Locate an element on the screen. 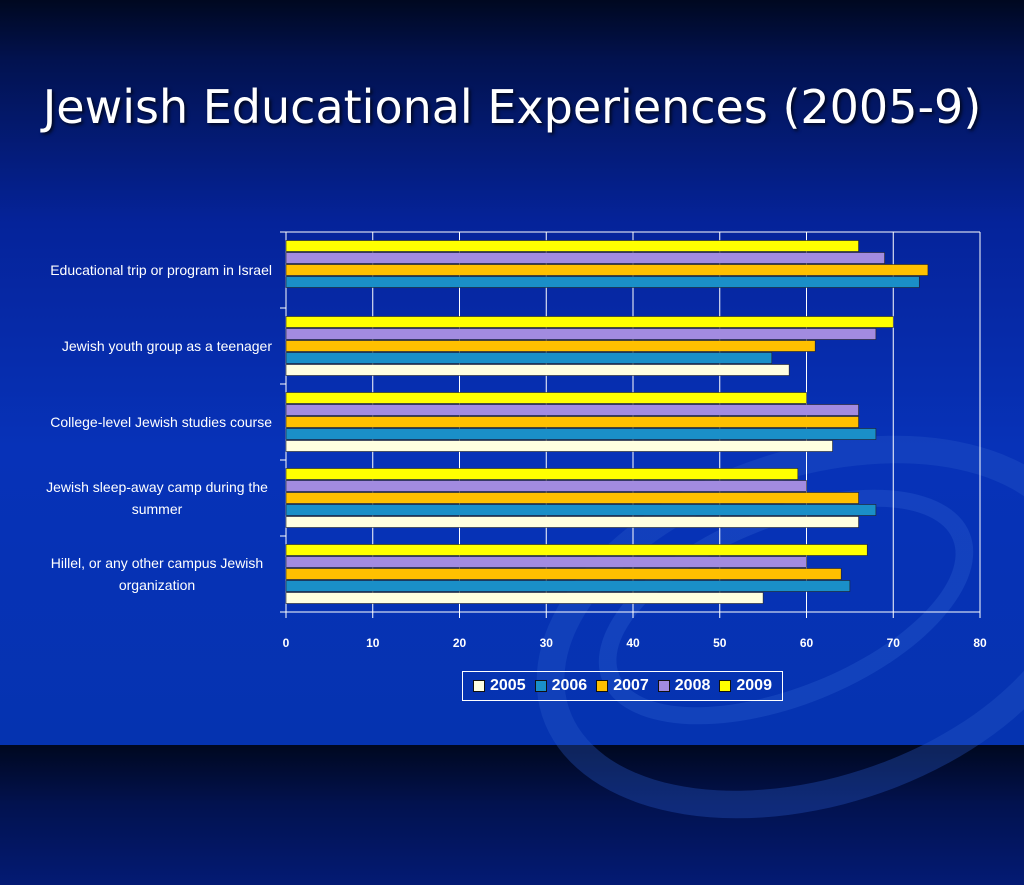 The image size is (1024, 885). category-label: summer is located at coordinates (157, 509).